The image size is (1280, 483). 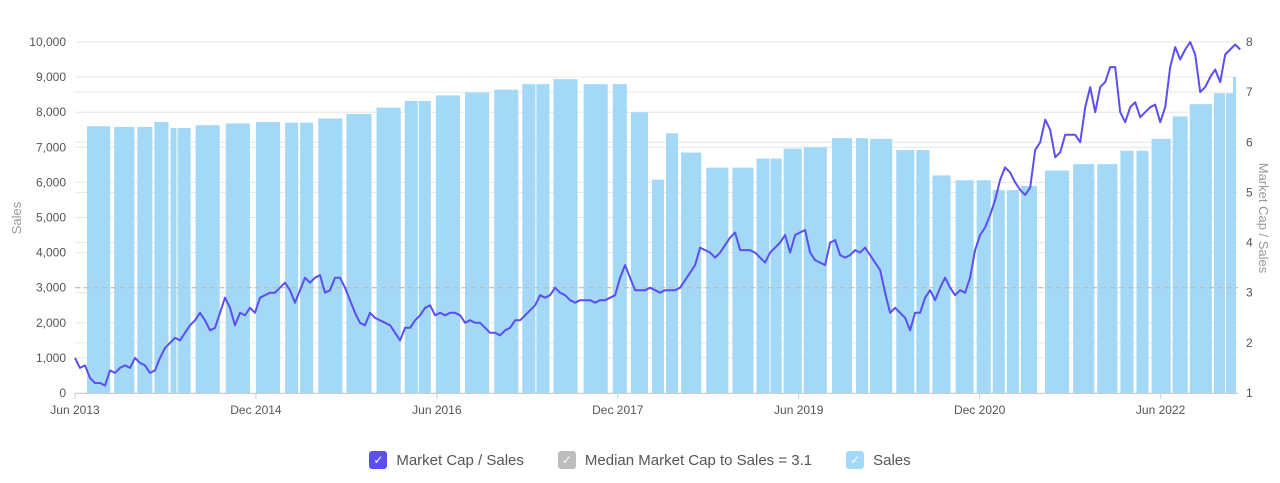 What do you see at coordinates (51, 77) in the screenshot?
I see `y-left-tick-label: 9,000` at bounding box center [51, 77].